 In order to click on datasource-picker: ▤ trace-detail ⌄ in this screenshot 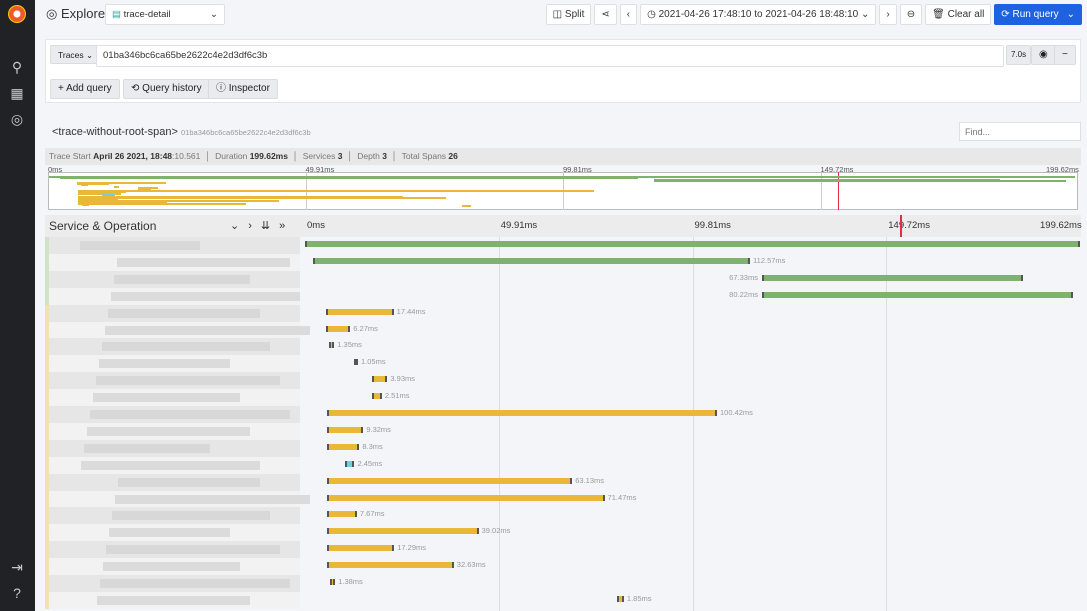, I will do `click(165, 14)`.